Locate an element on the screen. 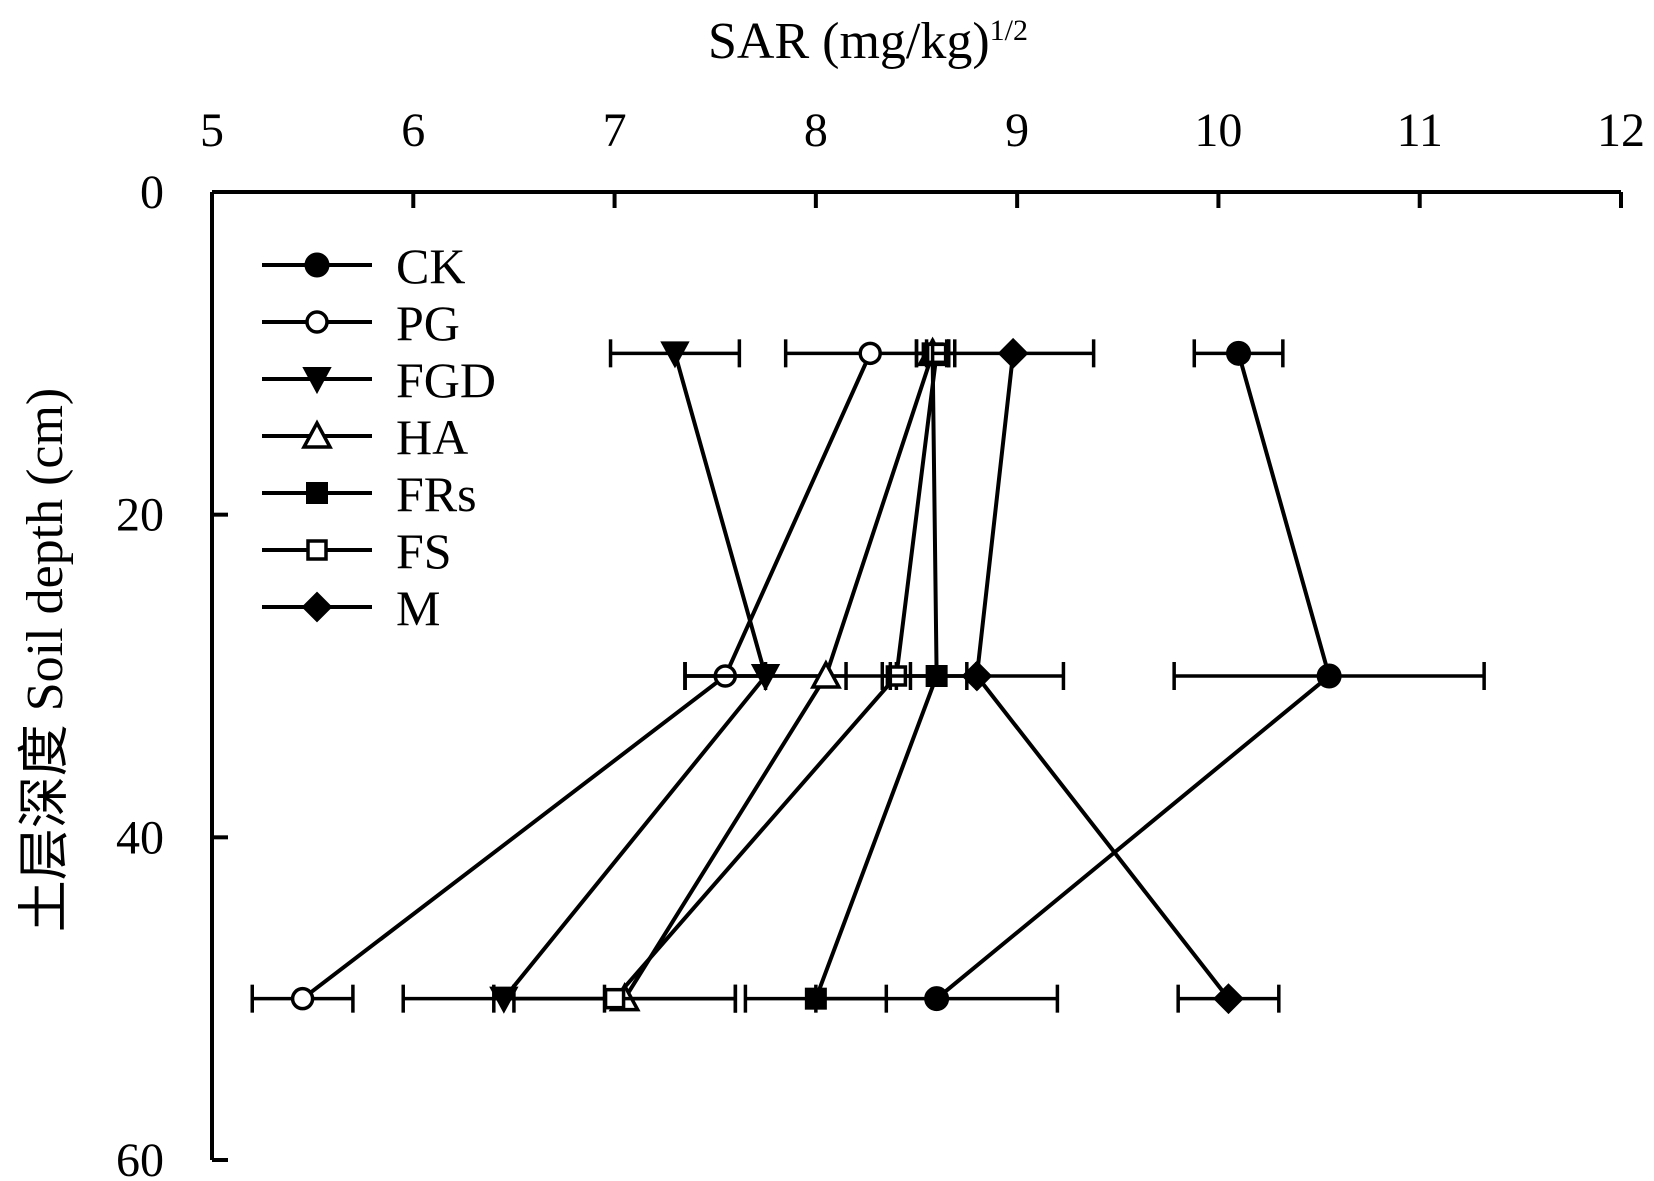 This screenshot has width=1654, height=1181. y-tick-label: 0 is located at coordinates (152, 192).